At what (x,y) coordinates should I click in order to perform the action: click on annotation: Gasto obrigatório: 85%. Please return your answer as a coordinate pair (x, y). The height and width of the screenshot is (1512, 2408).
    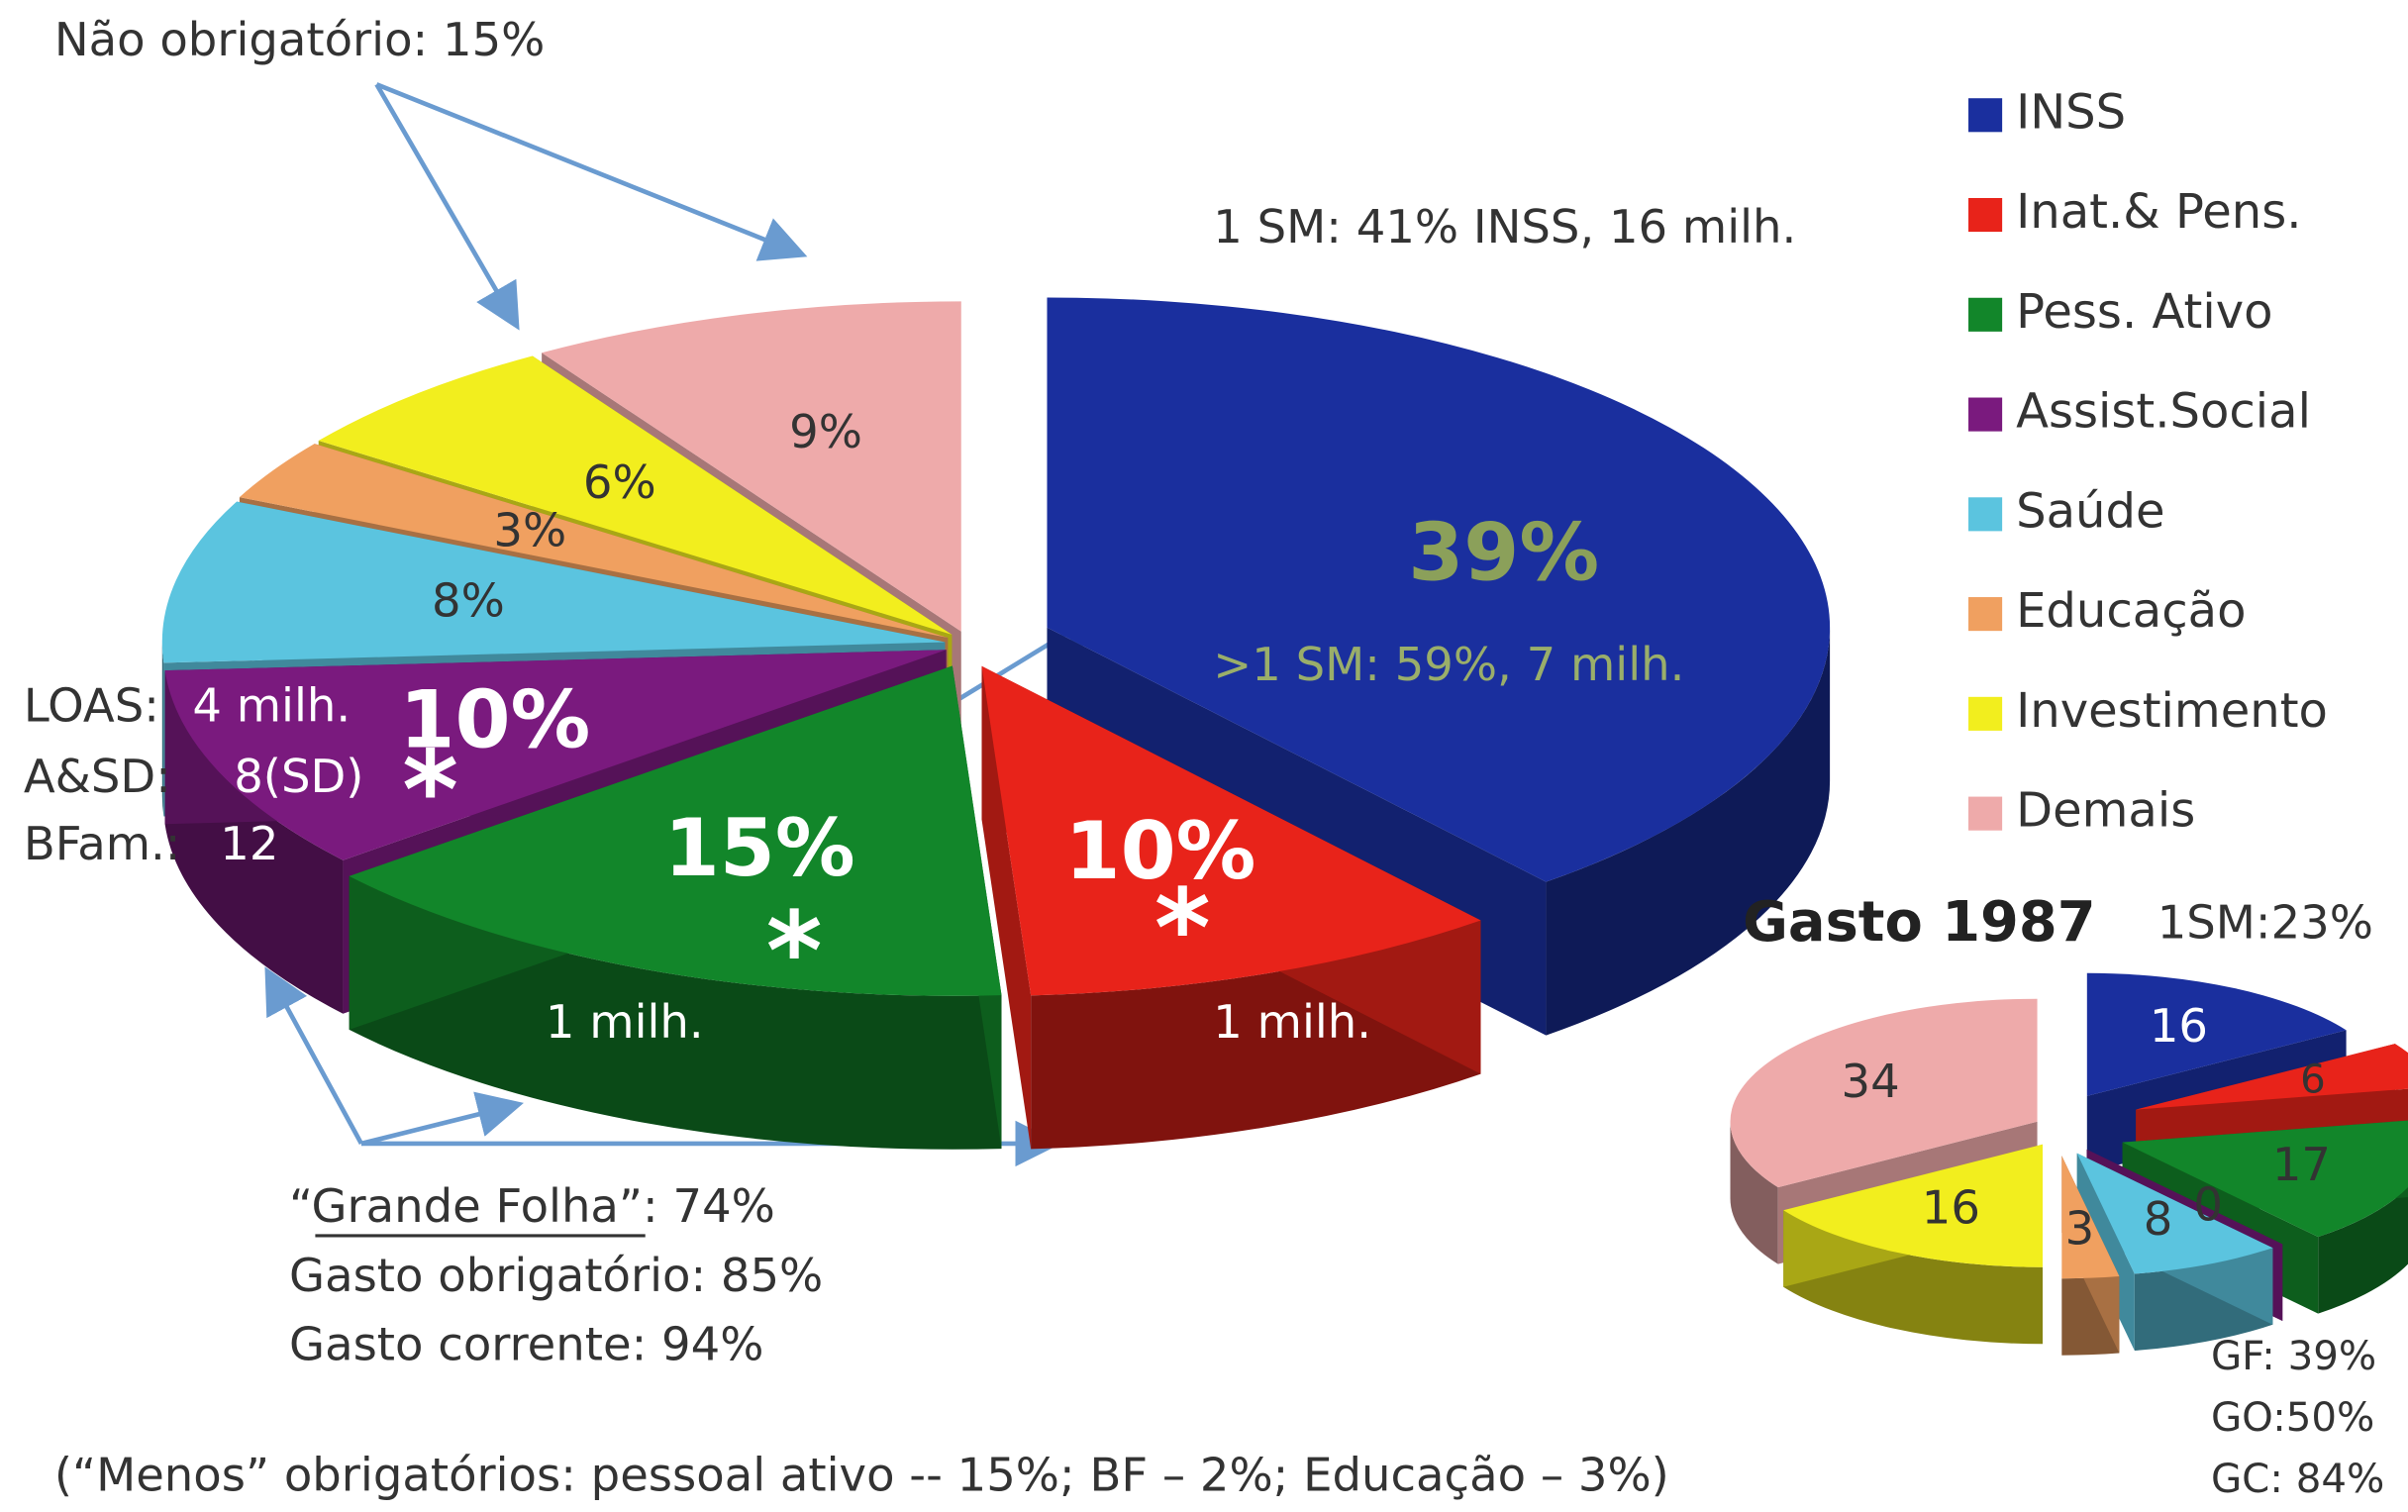
    Looking at the image, I should click on (556, 1275).